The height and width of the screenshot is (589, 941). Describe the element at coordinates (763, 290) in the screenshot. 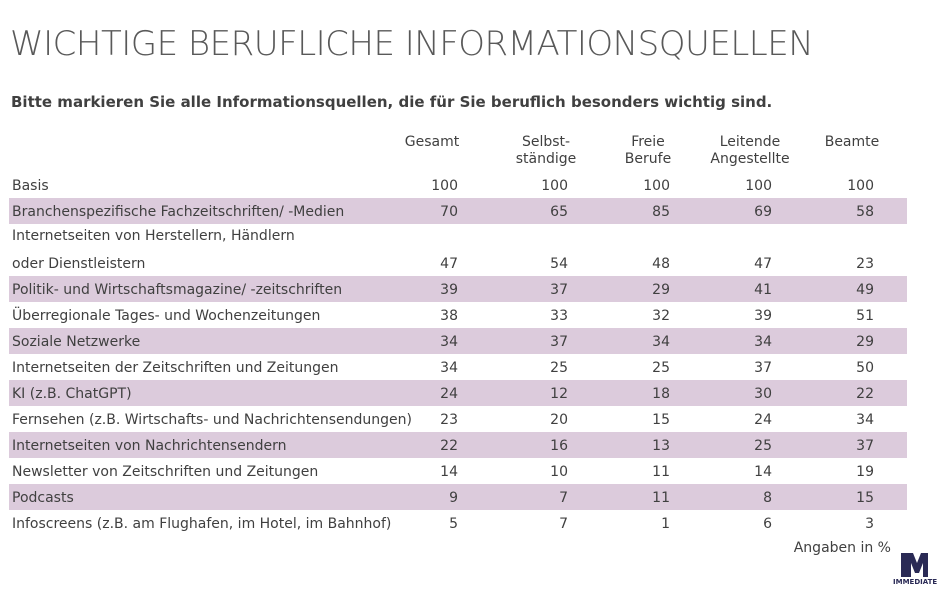

I see `table-cell-value: 41` at that location.